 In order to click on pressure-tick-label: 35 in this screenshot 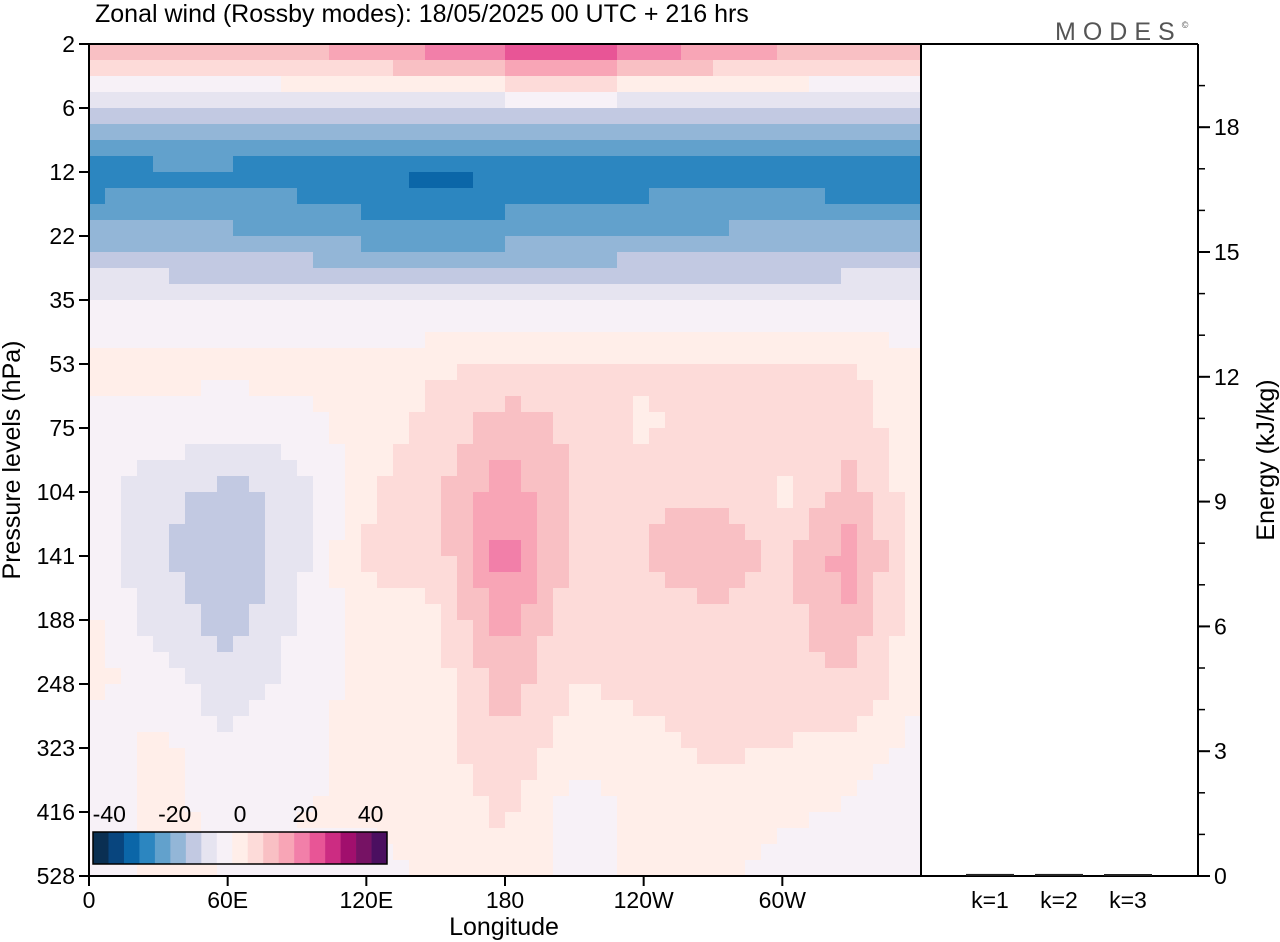, I will do `click(62, 300)`.